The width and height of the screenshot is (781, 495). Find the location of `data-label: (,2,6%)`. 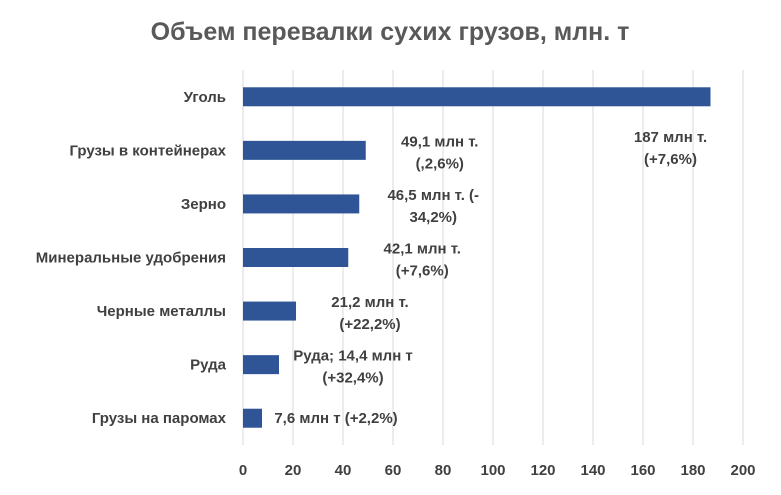

data-label: (,2,6%) is located at coordinates (440, 163).